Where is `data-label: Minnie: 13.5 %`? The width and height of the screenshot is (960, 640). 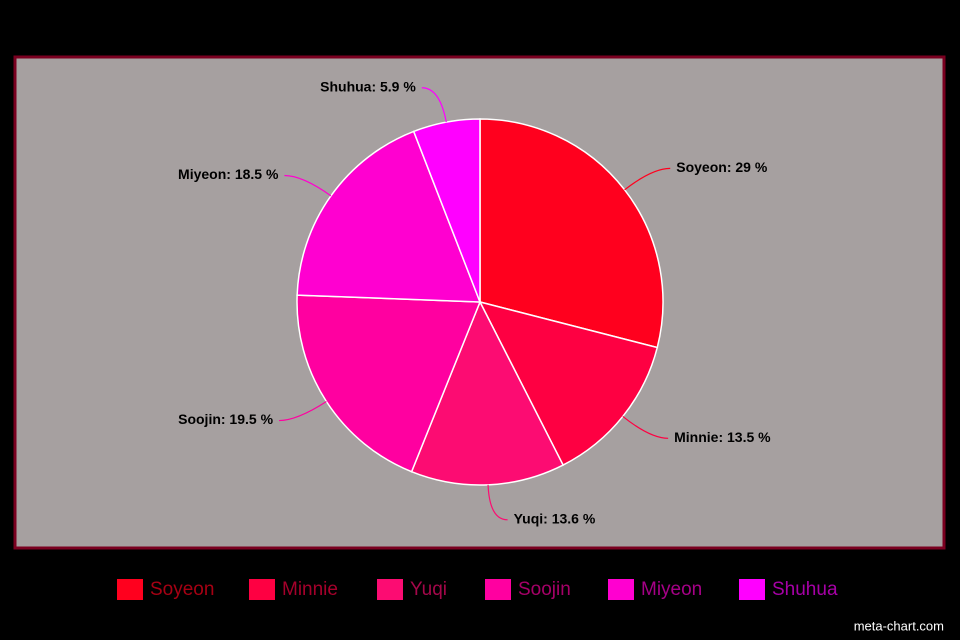 data-label: Minnie: 13.5 % is located at coordinates (722, 437).